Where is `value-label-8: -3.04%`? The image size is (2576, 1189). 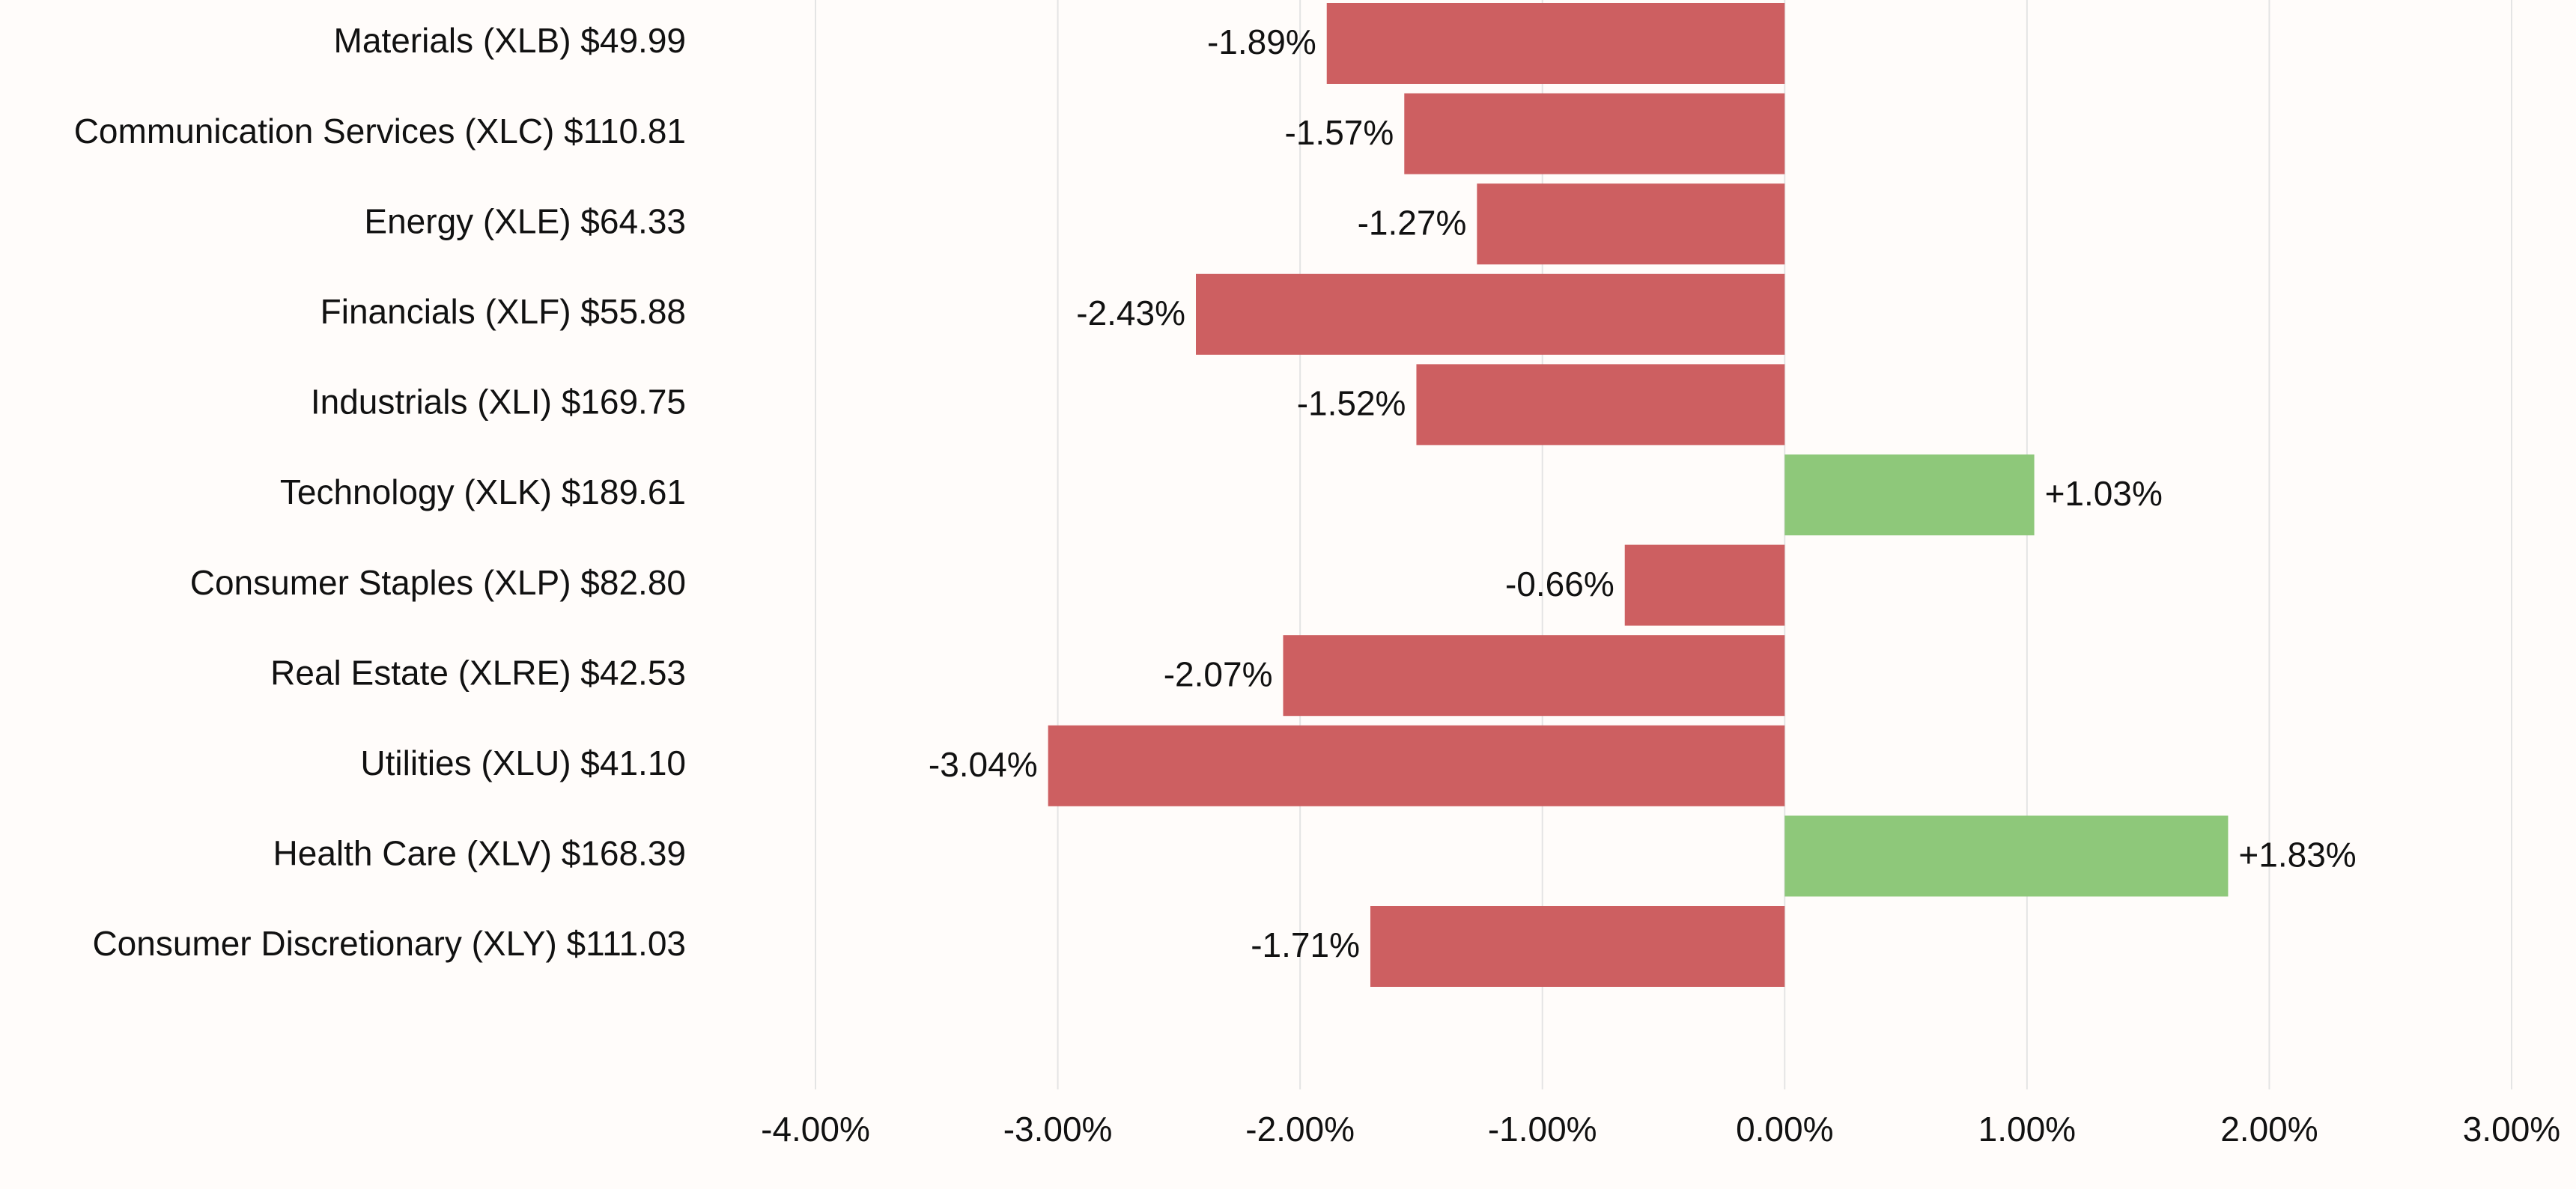 value-label-8: -3.04% is located at coordinates (983, 764).